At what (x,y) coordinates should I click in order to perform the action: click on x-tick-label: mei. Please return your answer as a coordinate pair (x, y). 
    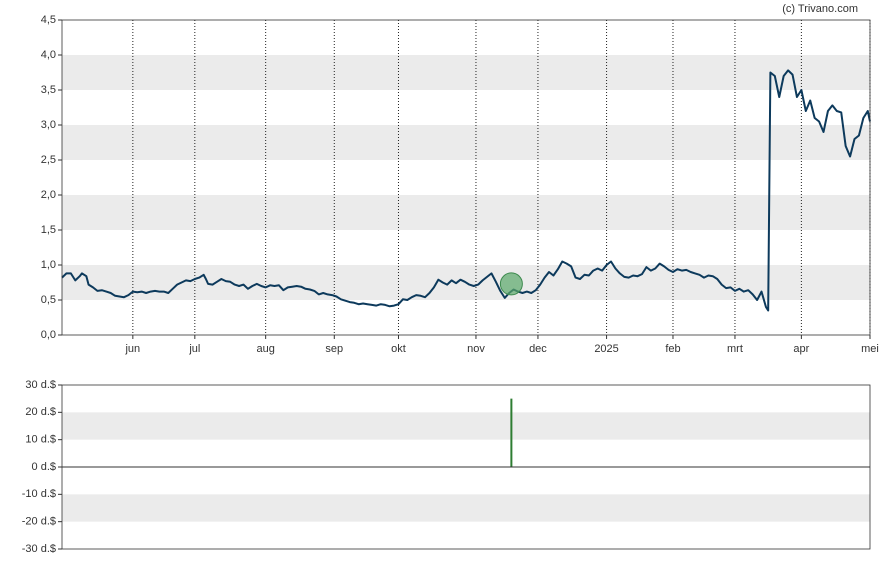
    Looking at the image, I should click on (870, 349).